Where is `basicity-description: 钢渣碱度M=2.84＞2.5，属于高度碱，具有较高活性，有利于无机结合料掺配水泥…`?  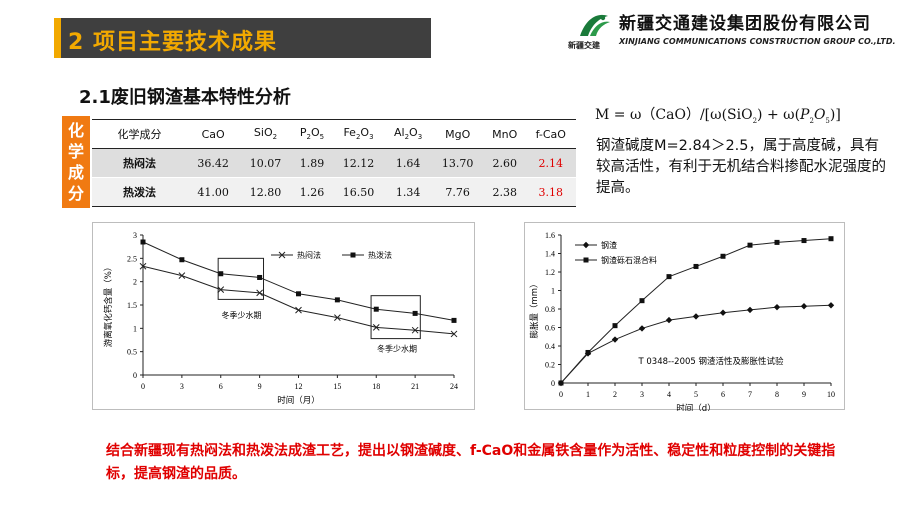 basicity-description: 钢渣碱度M=2.84＞2.5，属于高度碱，具有较高活性，有利于无机结合料掺配水泥… is located at coordinates (741, 167).